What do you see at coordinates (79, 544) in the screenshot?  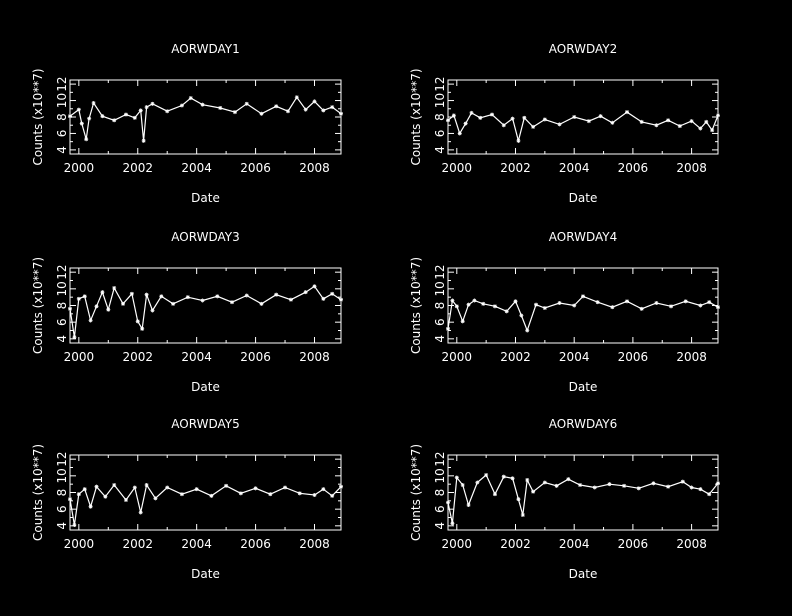 I see `x-tick-label: 2000` at bounding box center [79, 544].